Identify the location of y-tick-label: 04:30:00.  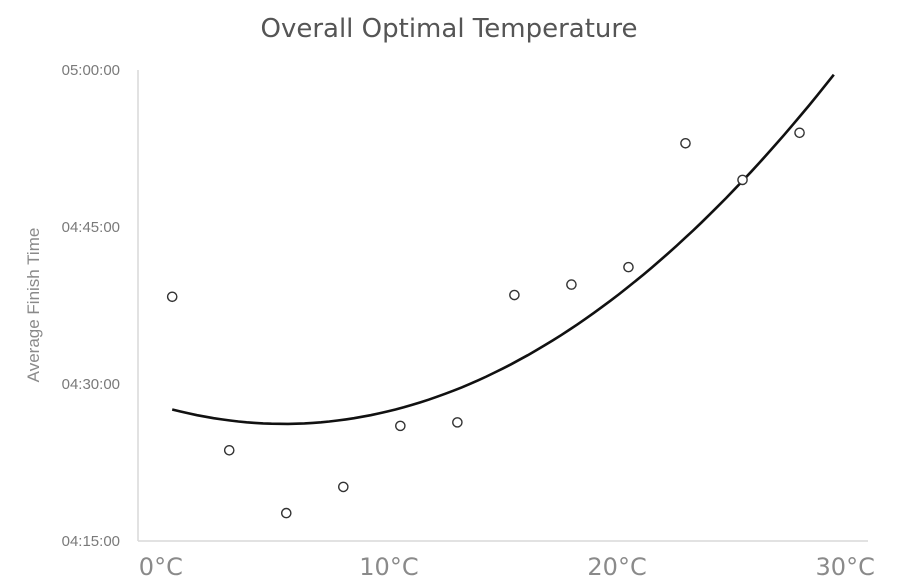
(91, 384).